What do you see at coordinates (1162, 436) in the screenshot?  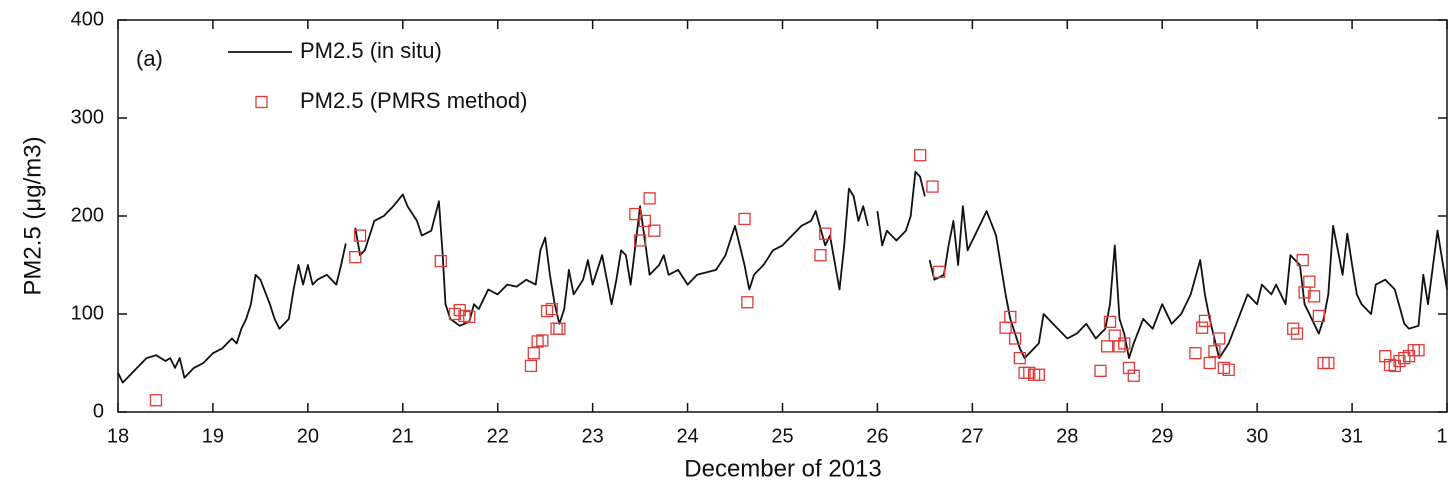 I see `x-tick-label: 29` at bounding box center [1162, 436].